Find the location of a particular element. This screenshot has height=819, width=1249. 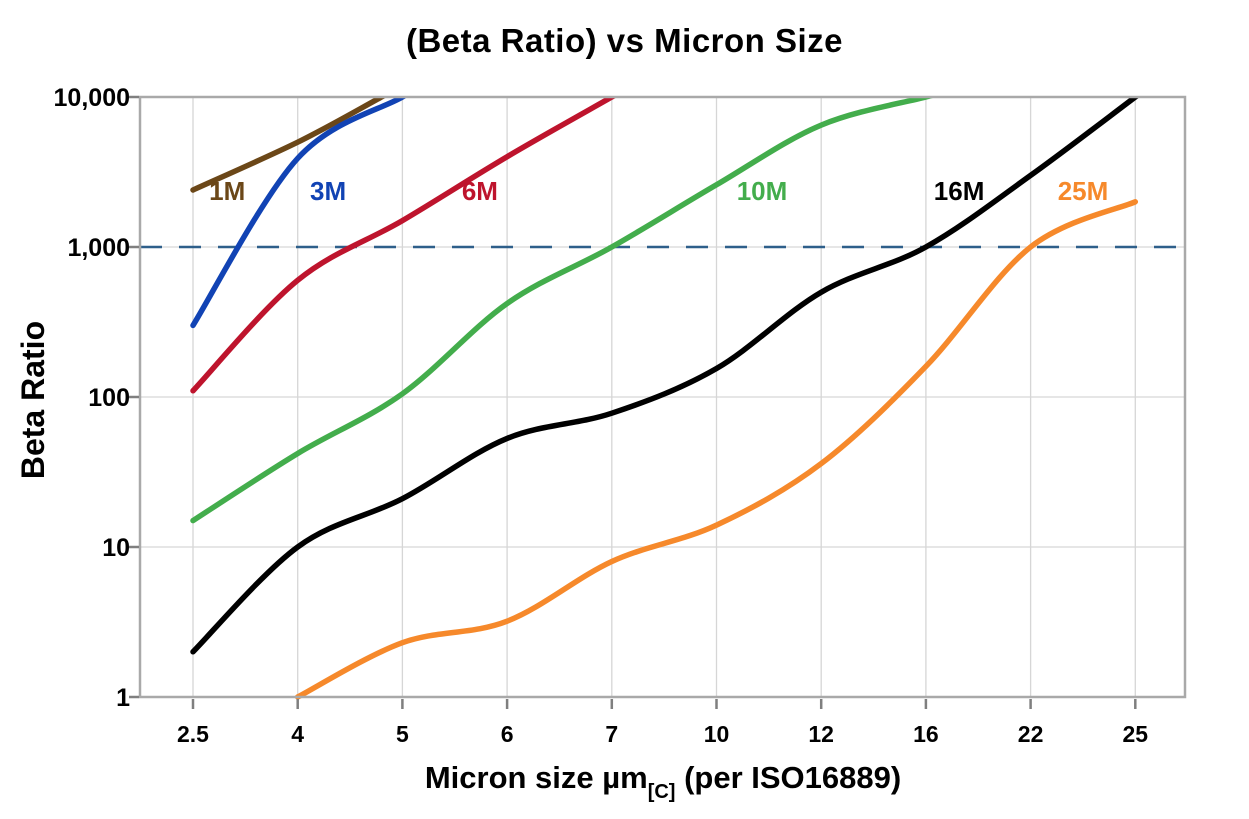

series-line-3M is located at coordinates (299, 213).